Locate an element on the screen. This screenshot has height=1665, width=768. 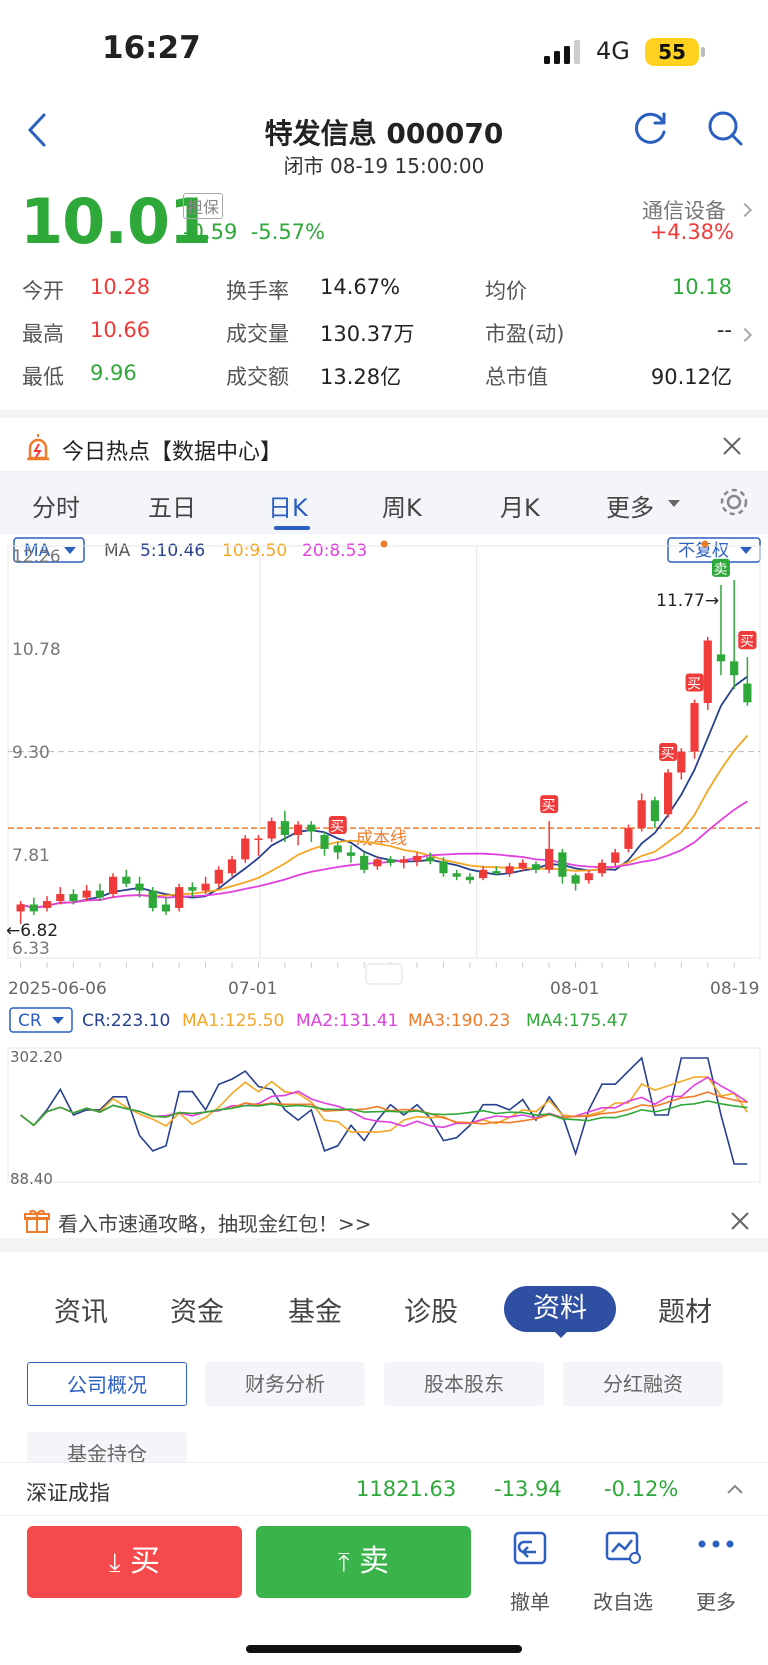
tab-theme: 题材 is located at coordinates (685, 1312).